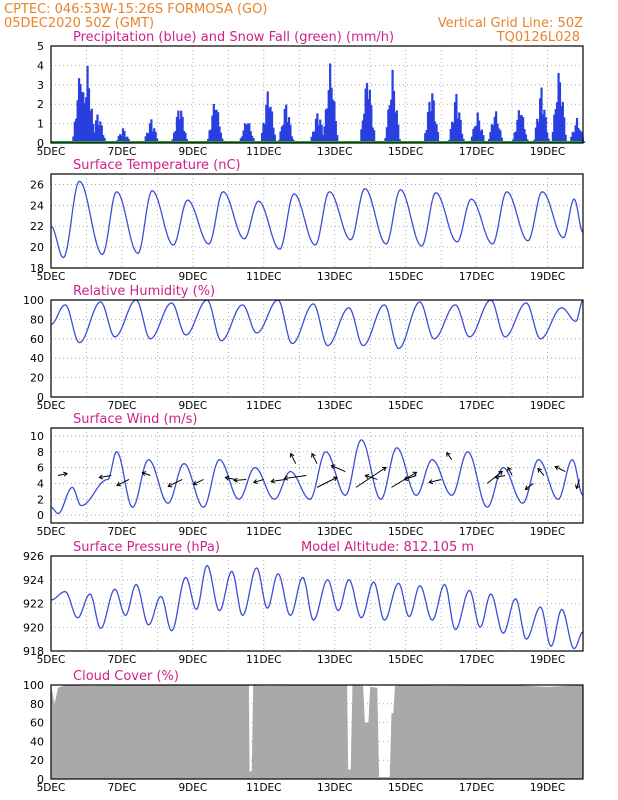  I want to click on panel-frame-pressure, so click(317, 603).